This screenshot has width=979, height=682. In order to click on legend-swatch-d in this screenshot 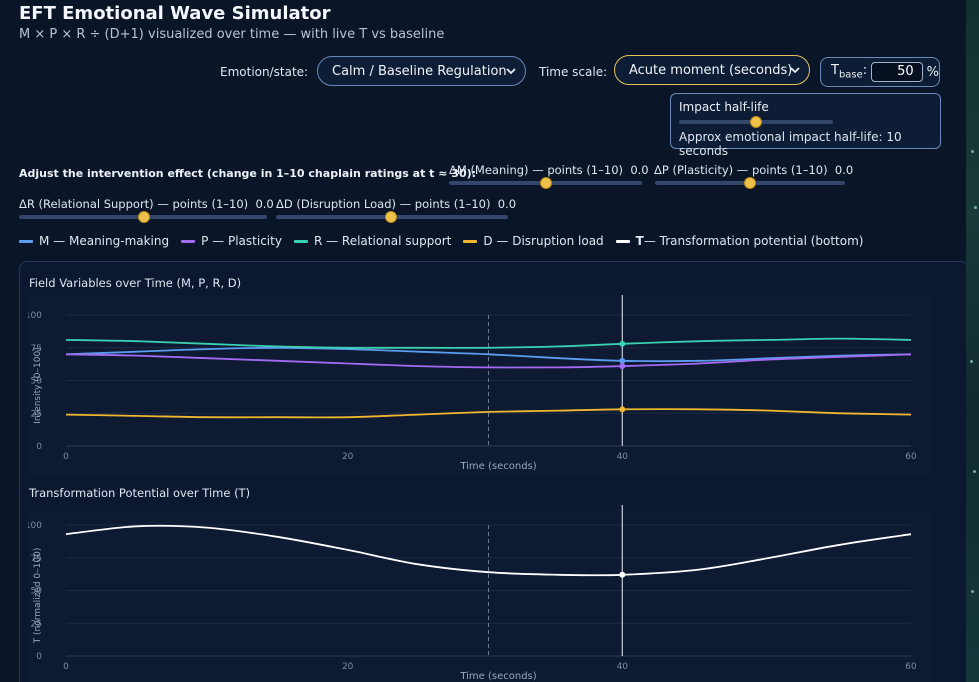, I will do `click(470, 241)`.